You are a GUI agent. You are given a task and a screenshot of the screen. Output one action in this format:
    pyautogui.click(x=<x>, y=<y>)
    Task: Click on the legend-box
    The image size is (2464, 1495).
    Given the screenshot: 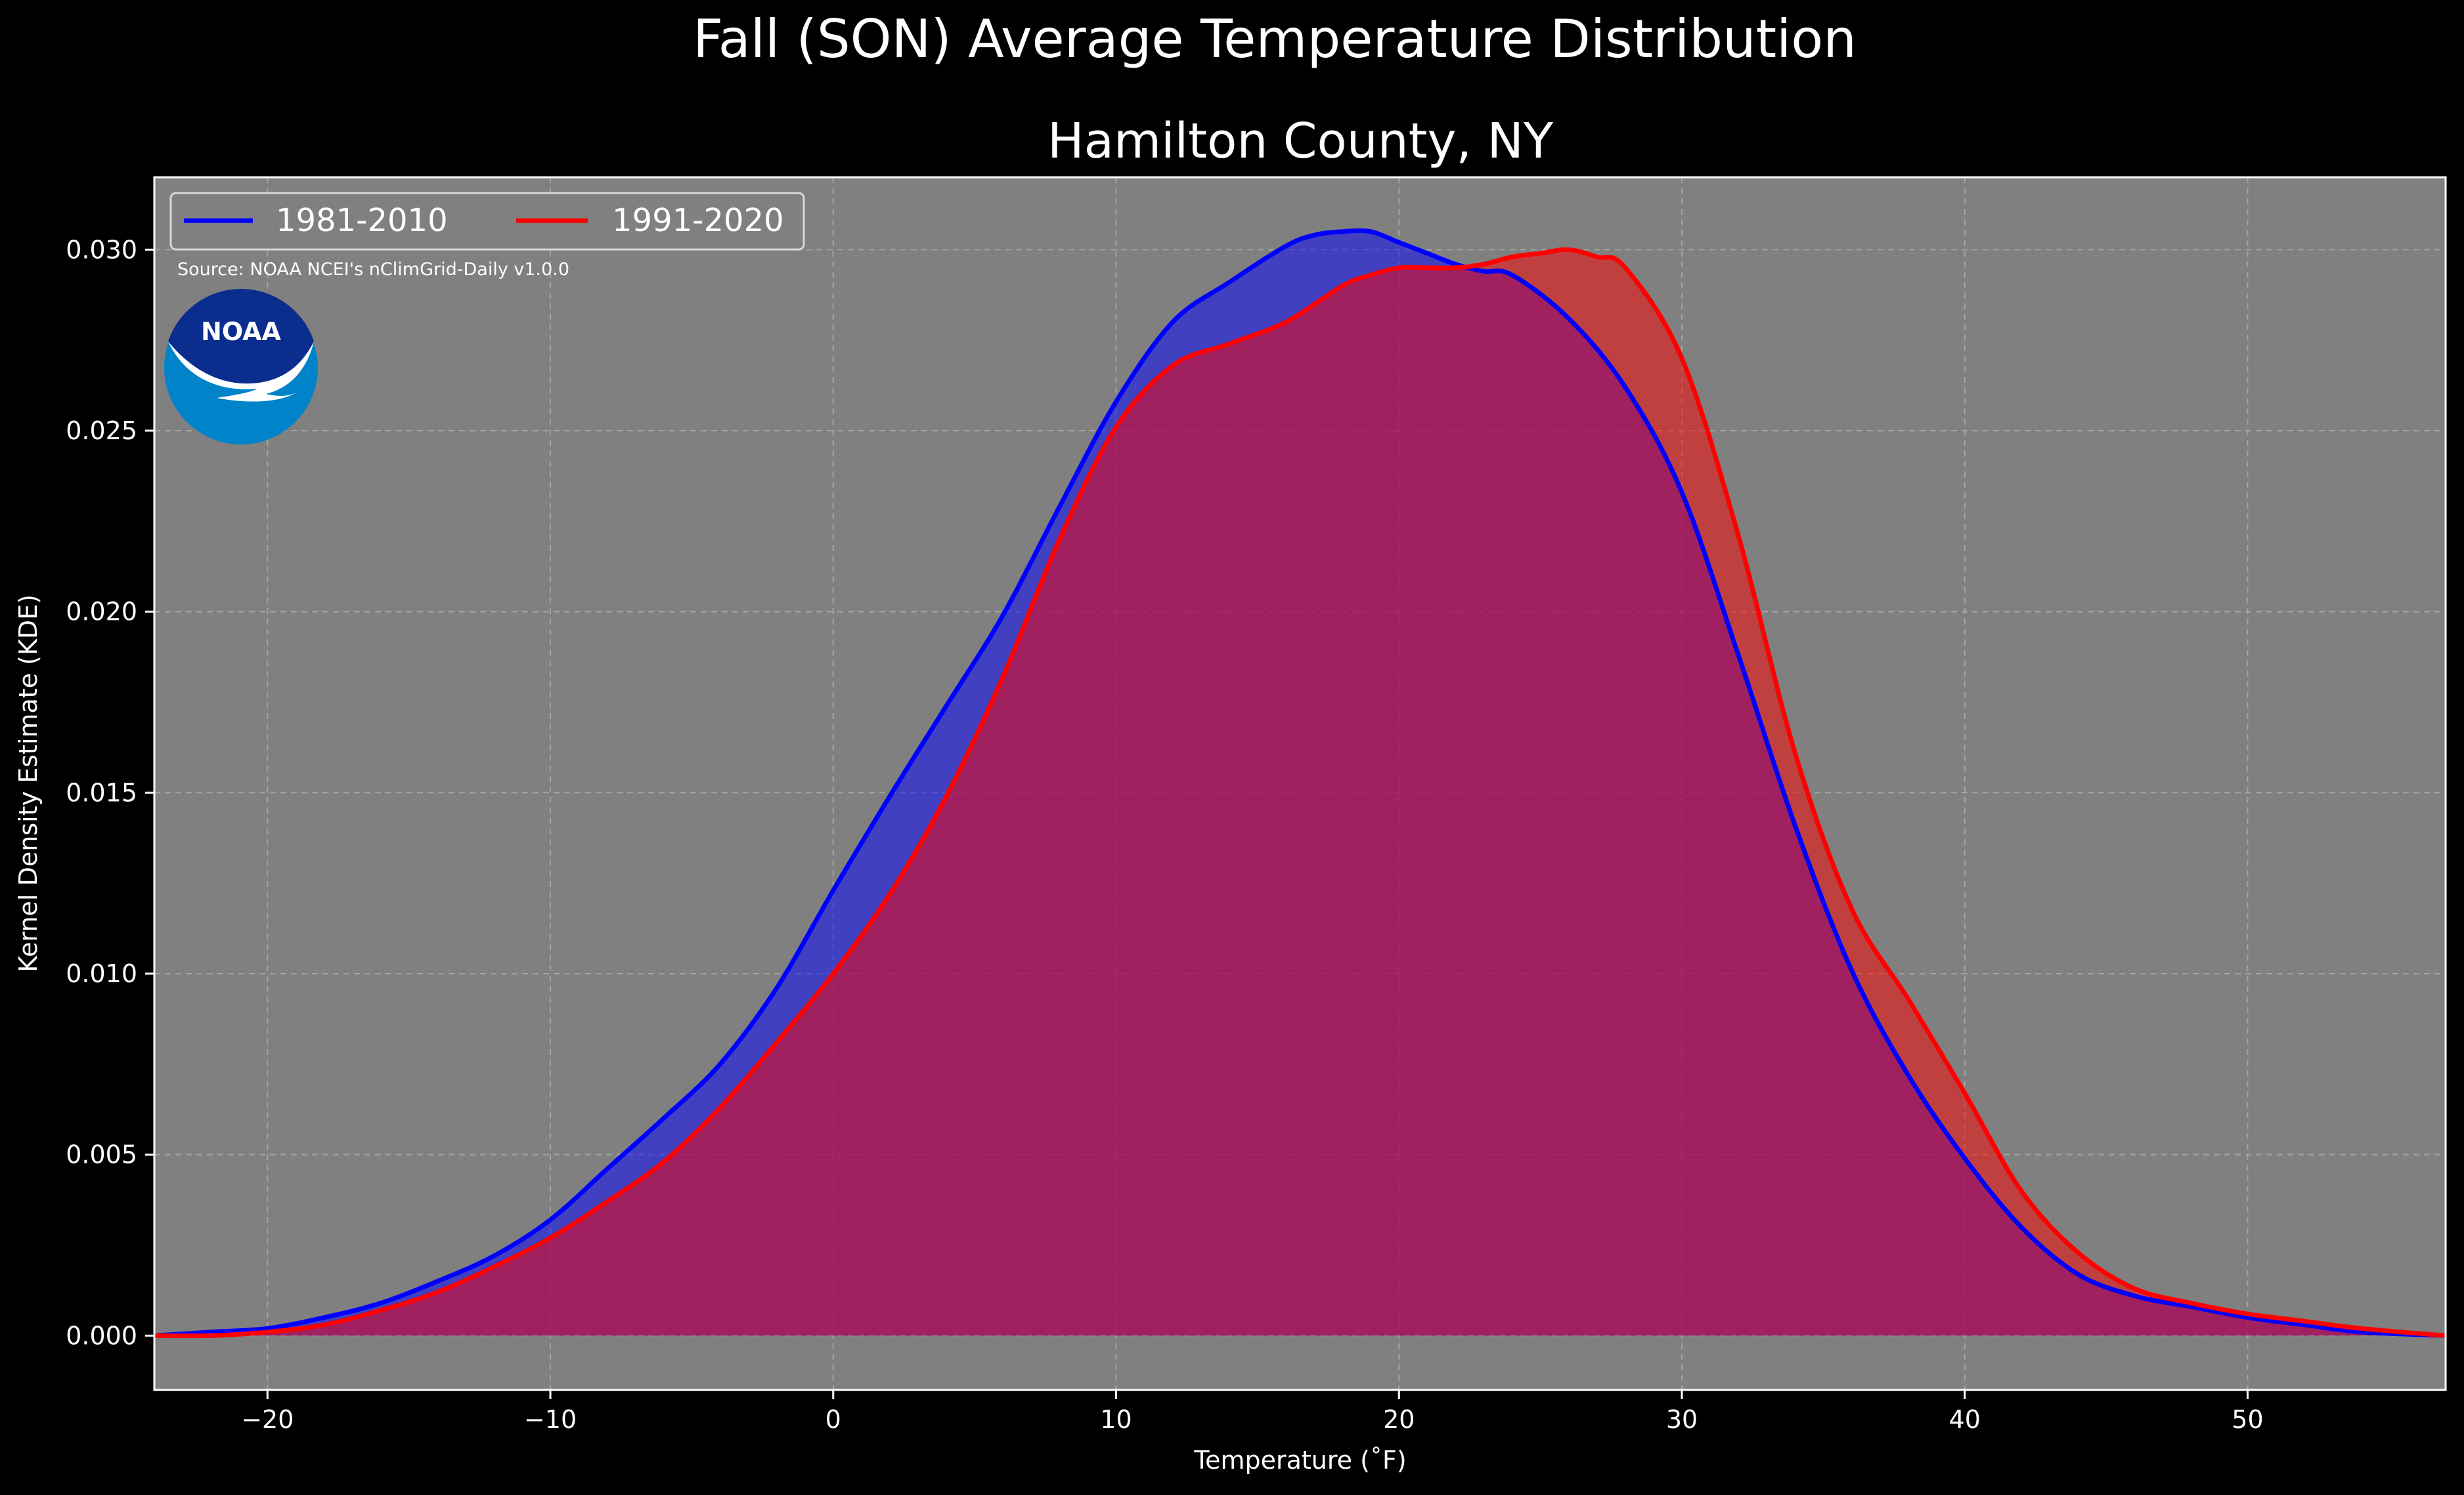 What is the action you would take?
    pyautogui.click(x=487, y=221)
    